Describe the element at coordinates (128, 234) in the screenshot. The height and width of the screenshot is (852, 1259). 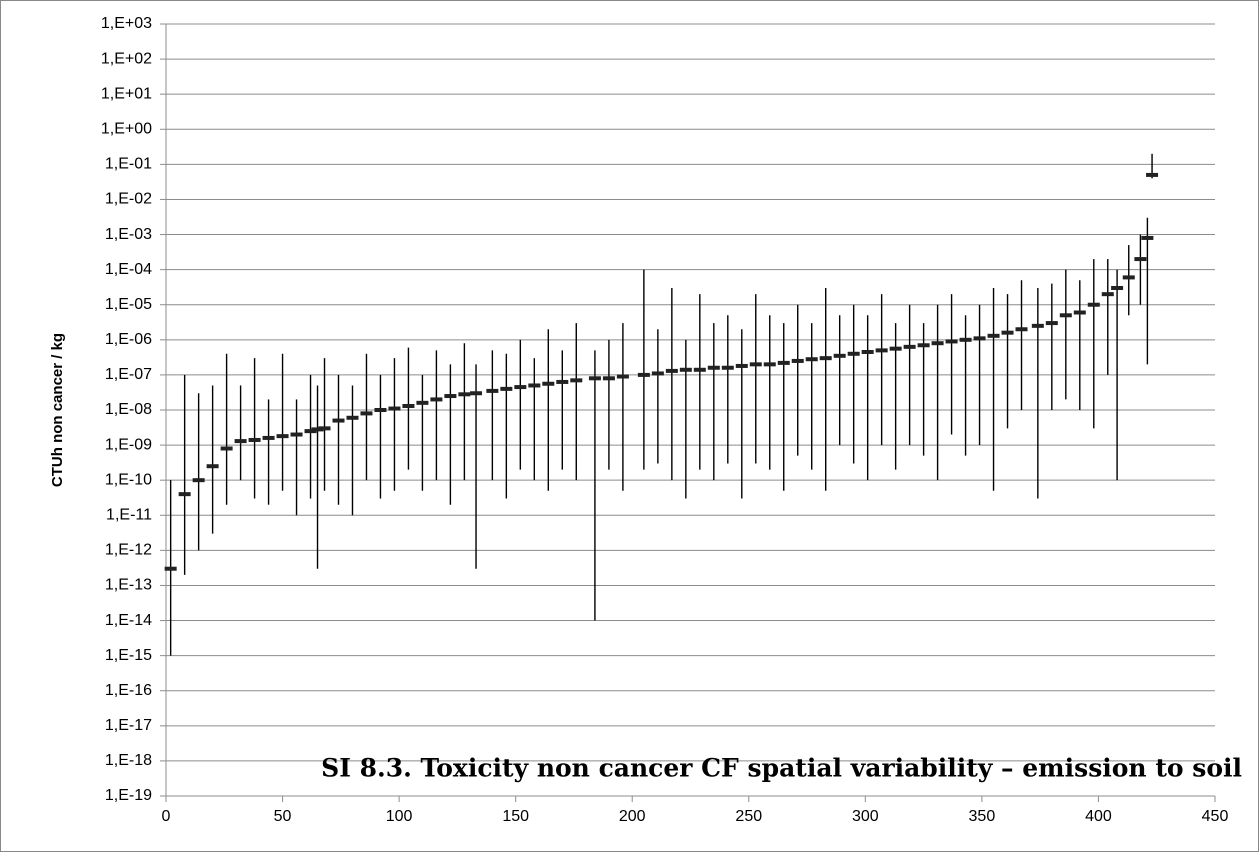
I see `y-tick-label: 1,E-03` at that location.